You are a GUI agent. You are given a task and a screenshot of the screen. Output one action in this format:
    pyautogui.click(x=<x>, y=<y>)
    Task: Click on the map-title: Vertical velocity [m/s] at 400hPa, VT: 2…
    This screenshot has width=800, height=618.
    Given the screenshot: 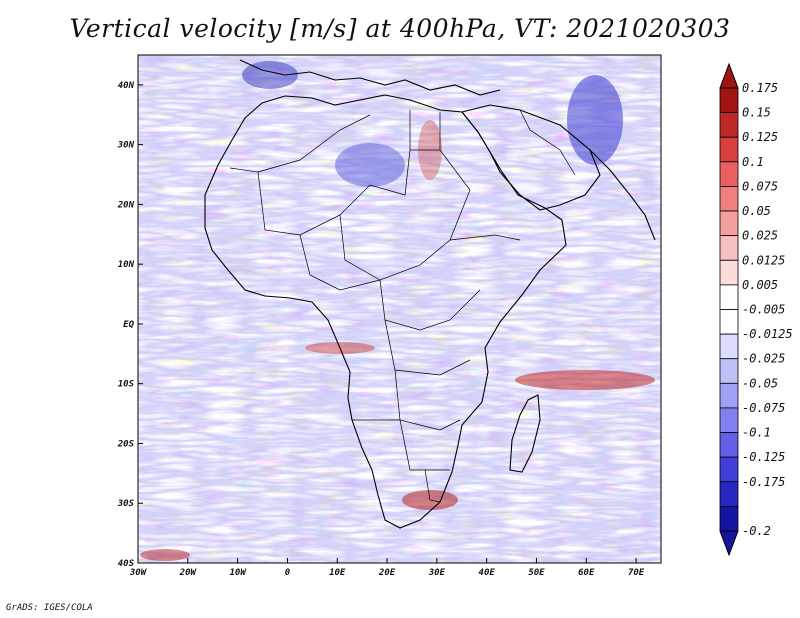 What is the action you would take?
    pyautogui.click(x=400, y=28)
    